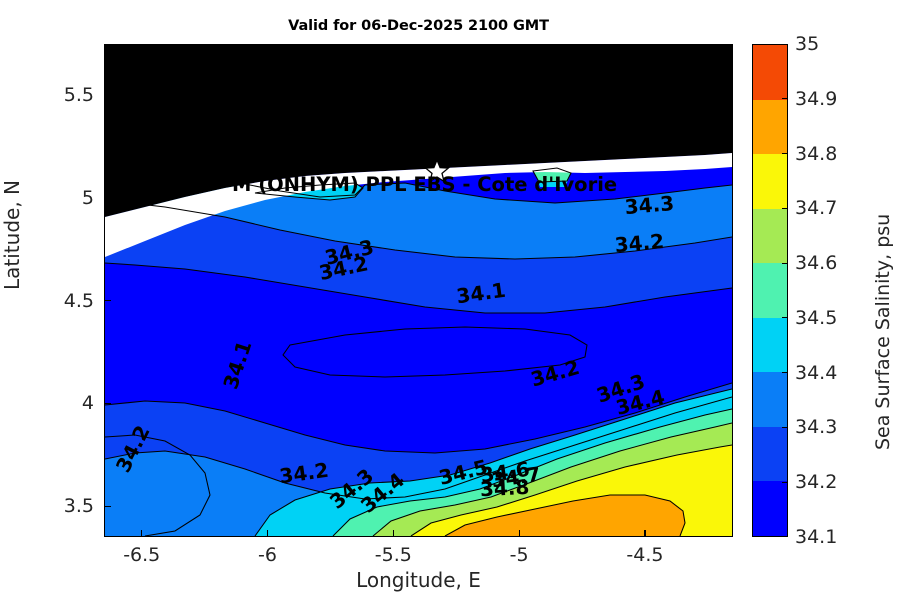 The image size is (900, 600). I want to click on colorbar-tick-label: 34.2, so click(816, 482).